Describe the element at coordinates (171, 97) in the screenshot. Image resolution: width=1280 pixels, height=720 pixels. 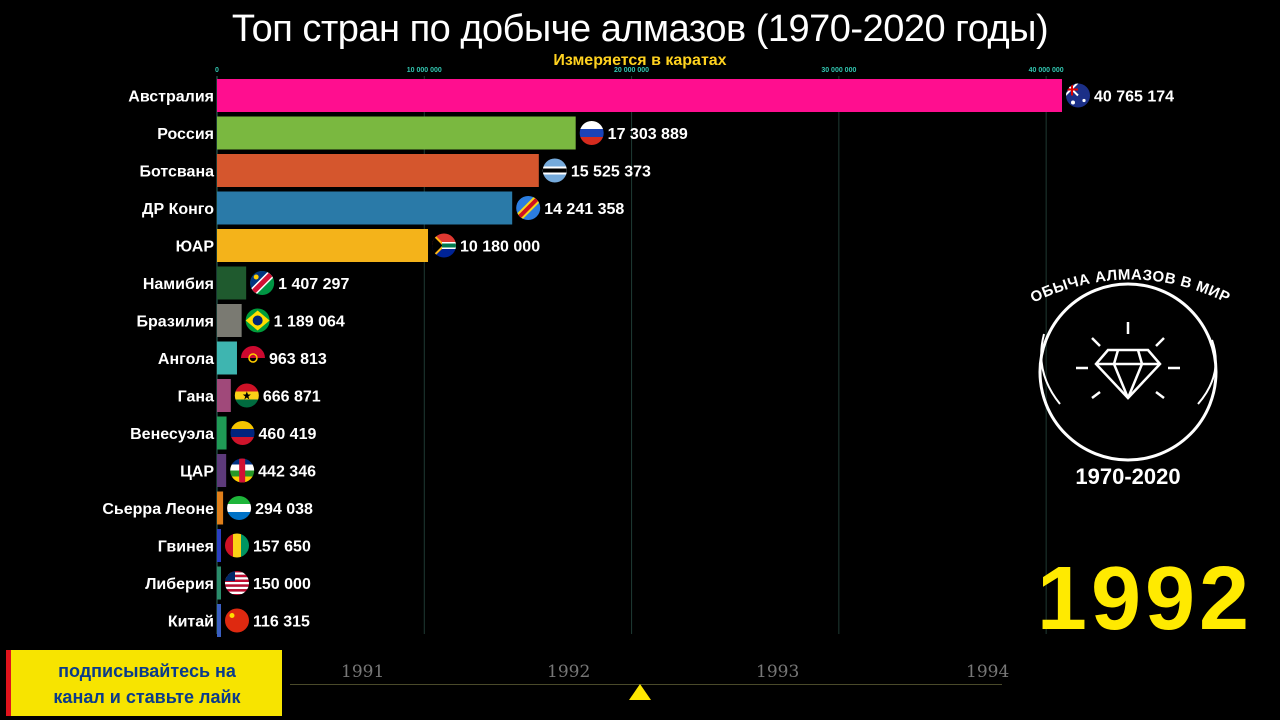
I see `category-label: Австралия` at that location.